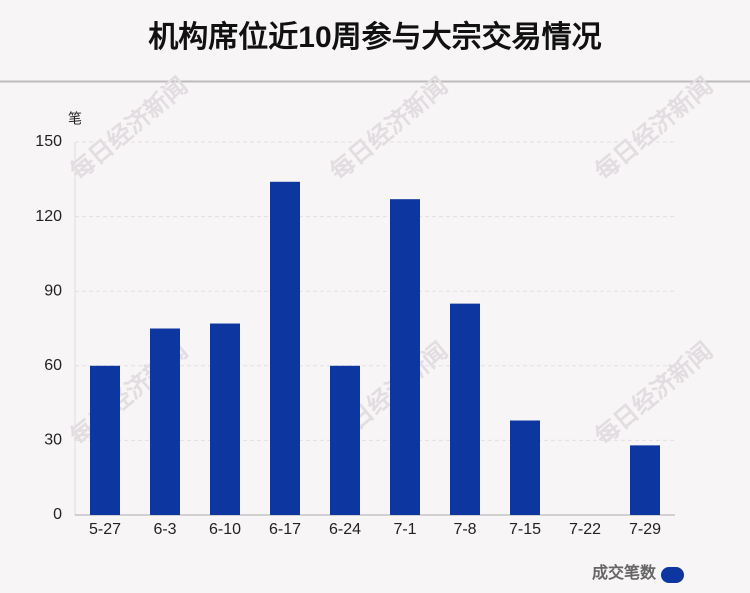 The height and width of the screenshot is (593, 750). Describe the element at coordinates (48, 141) in the screenshot. I see `y-tick-label: 150` at that location.